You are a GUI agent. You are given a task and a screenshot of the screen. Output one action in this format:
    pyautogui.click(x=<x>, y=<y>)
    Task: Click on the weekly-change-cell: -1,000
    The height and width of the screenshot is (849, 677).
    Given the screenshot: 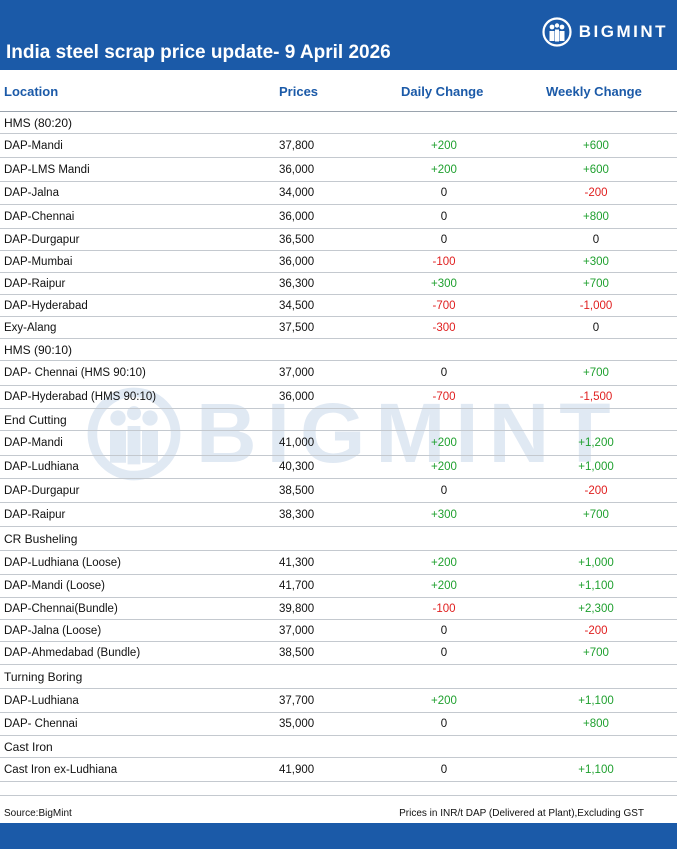 What is the action you would take?
    pyautogui.click(x=596, y=305)
    